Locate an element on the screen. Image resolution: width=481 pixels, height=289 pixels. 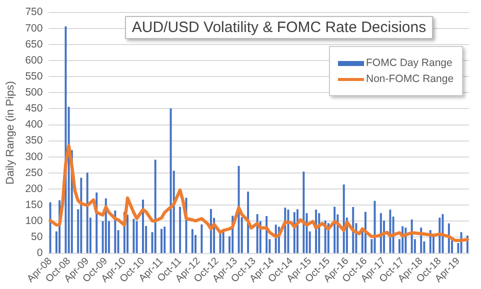
y-tick-label: 600 is located at coordinates (34, 60).